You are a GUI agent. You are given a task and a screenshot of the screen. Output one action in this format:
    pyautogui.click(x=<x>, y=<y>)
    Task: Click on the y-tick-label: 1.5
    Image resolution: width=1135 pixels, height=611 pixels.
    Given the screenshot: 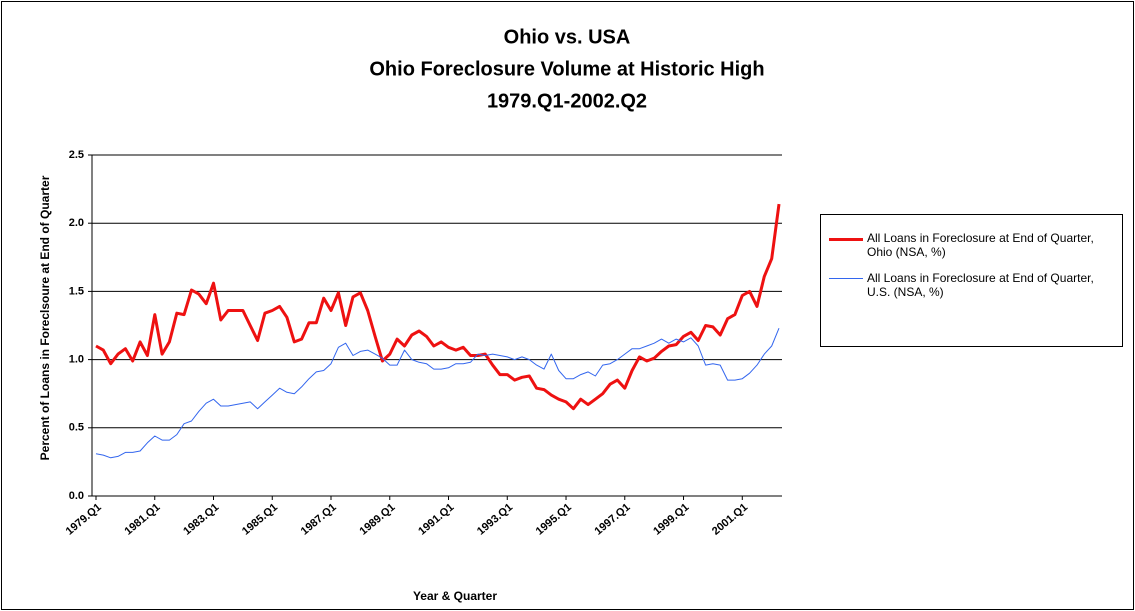 What is the action you would take?
    pyautogui.click(x=76, y=291)
    